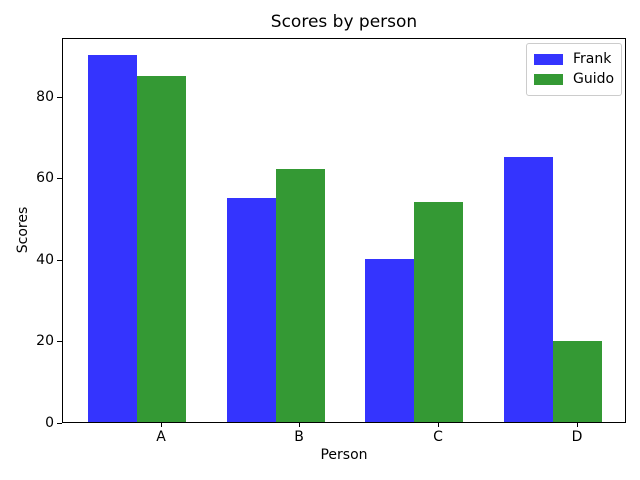 The height and width of the screenshot is (480, 640). What do you see at coordinates (577, 381) in the screenshot?
I see `bar-guido-d` at bounding box center [577, 381].